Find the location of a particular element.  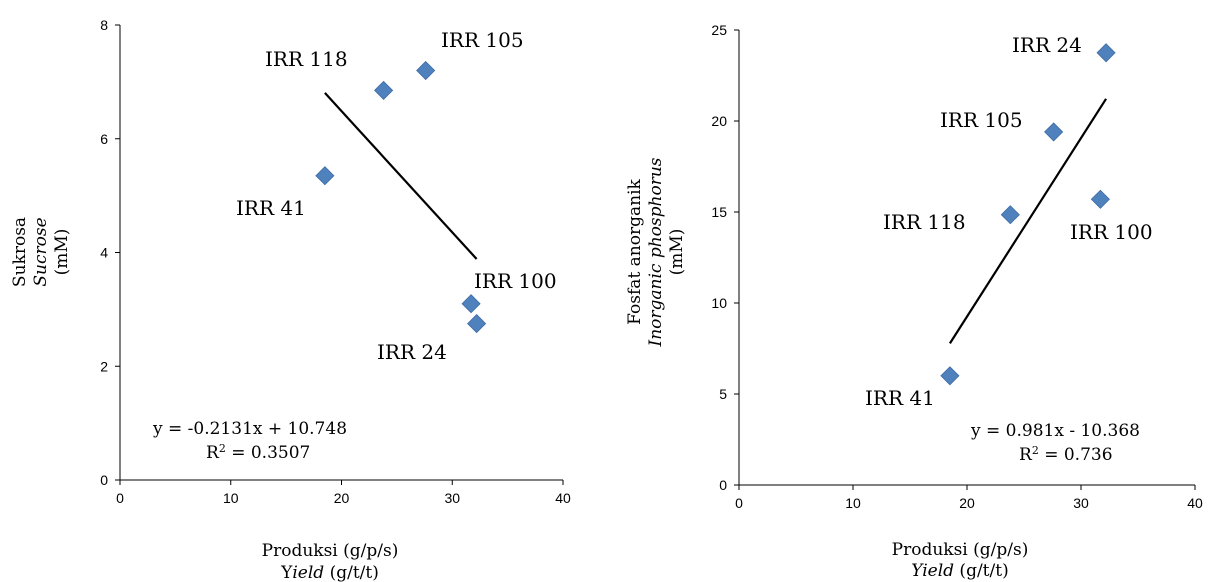

svg-text: Inorganic phosphorus is located at coordinates (656, 252).